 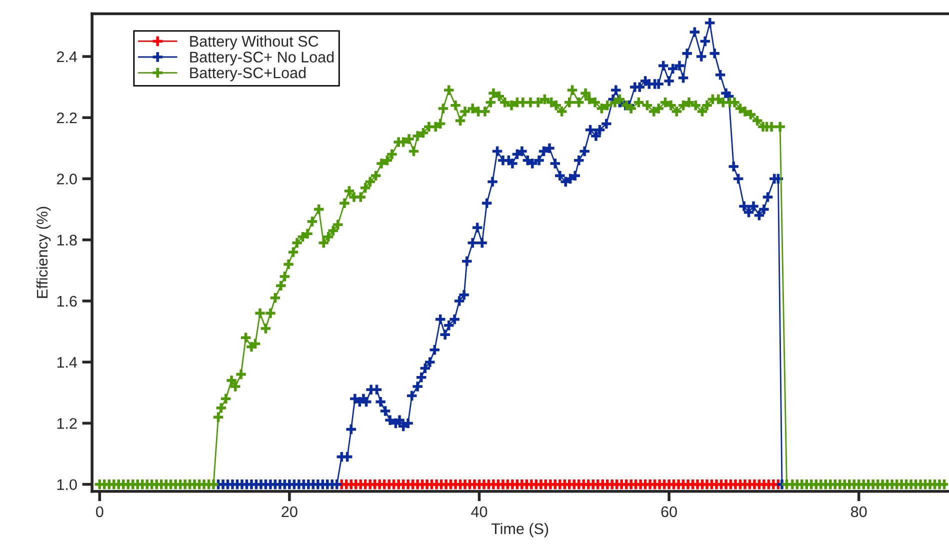 What do you see at coordinates (262, 58) in the screenshot?
I see `legend-label: Battery-SC+ No Load` at bounding box center [262, 58].